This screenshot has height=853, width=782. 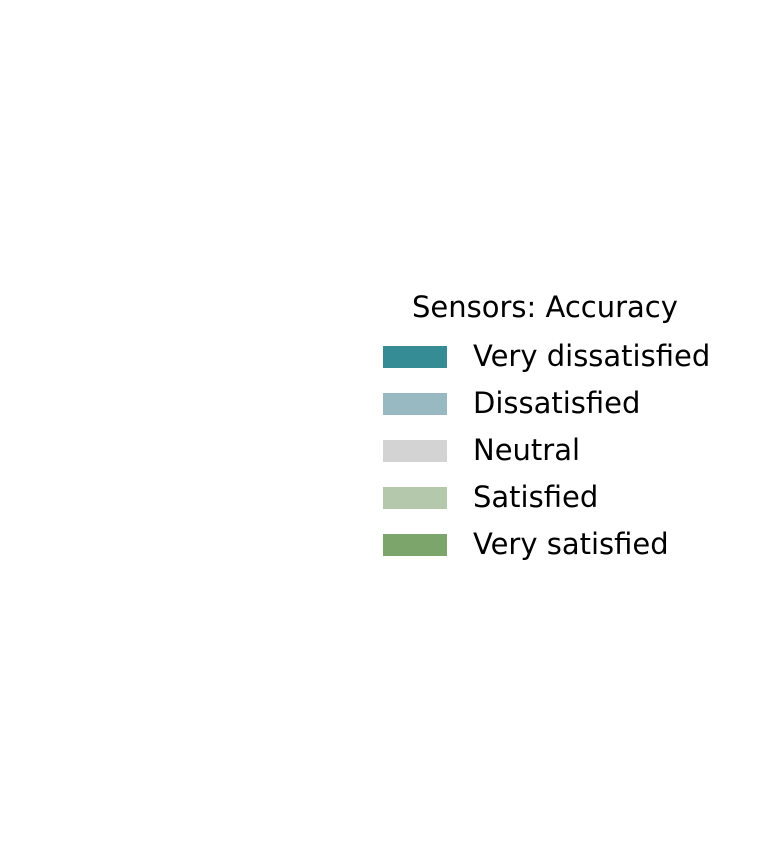 What do you see at coordinates (536, 497) in the screenshot?
I see `legend-label: Satisfied` at bounding box center [536, 497].